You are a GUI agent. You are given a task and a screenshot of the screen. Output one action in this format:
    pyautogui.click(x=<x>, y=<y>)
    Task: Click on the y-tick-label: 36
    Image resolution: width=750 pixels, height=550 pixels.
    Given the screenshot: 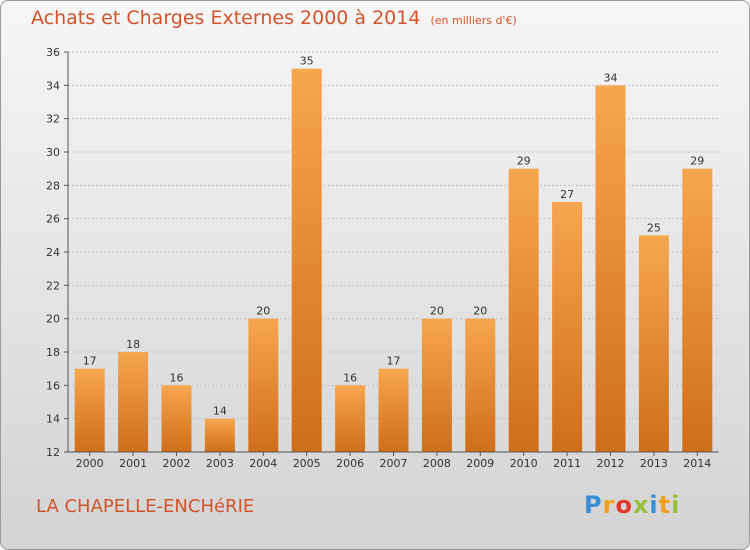 What is the action you would take?
    pyautogui.click(x=53, y=52)
    